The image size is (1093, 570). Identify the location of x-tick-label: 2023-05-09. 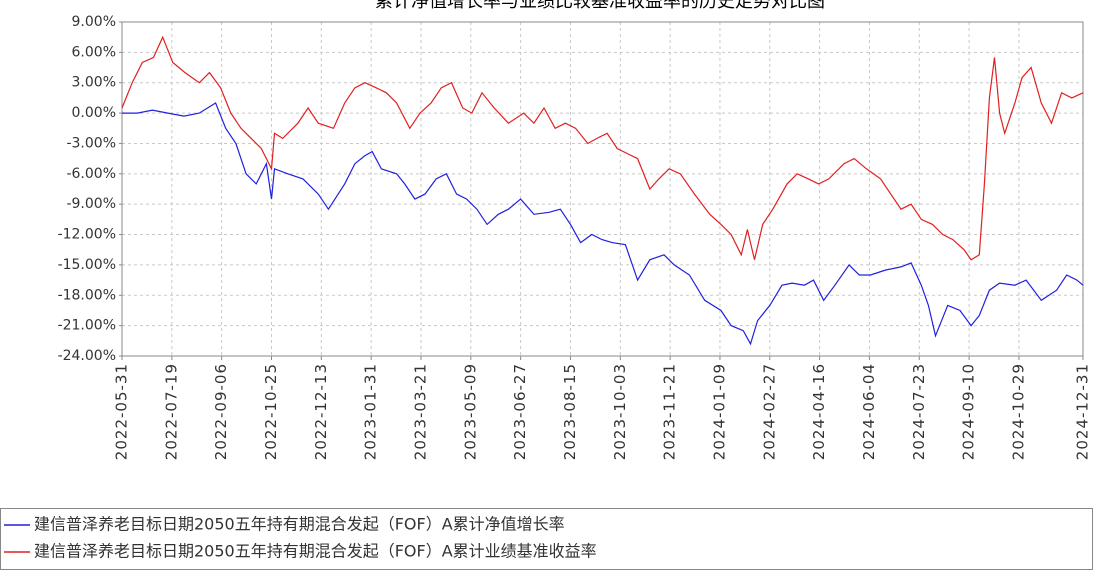
(470, 411).